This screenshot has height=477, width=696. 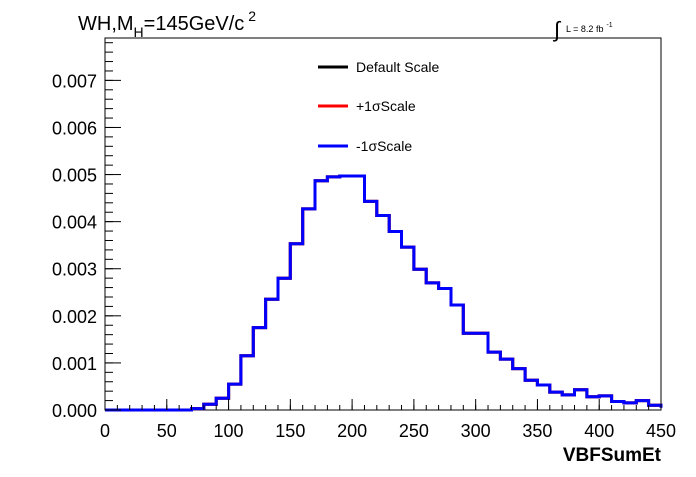 I want to click on x-tick-label: 250, so click(x=414, y=431).